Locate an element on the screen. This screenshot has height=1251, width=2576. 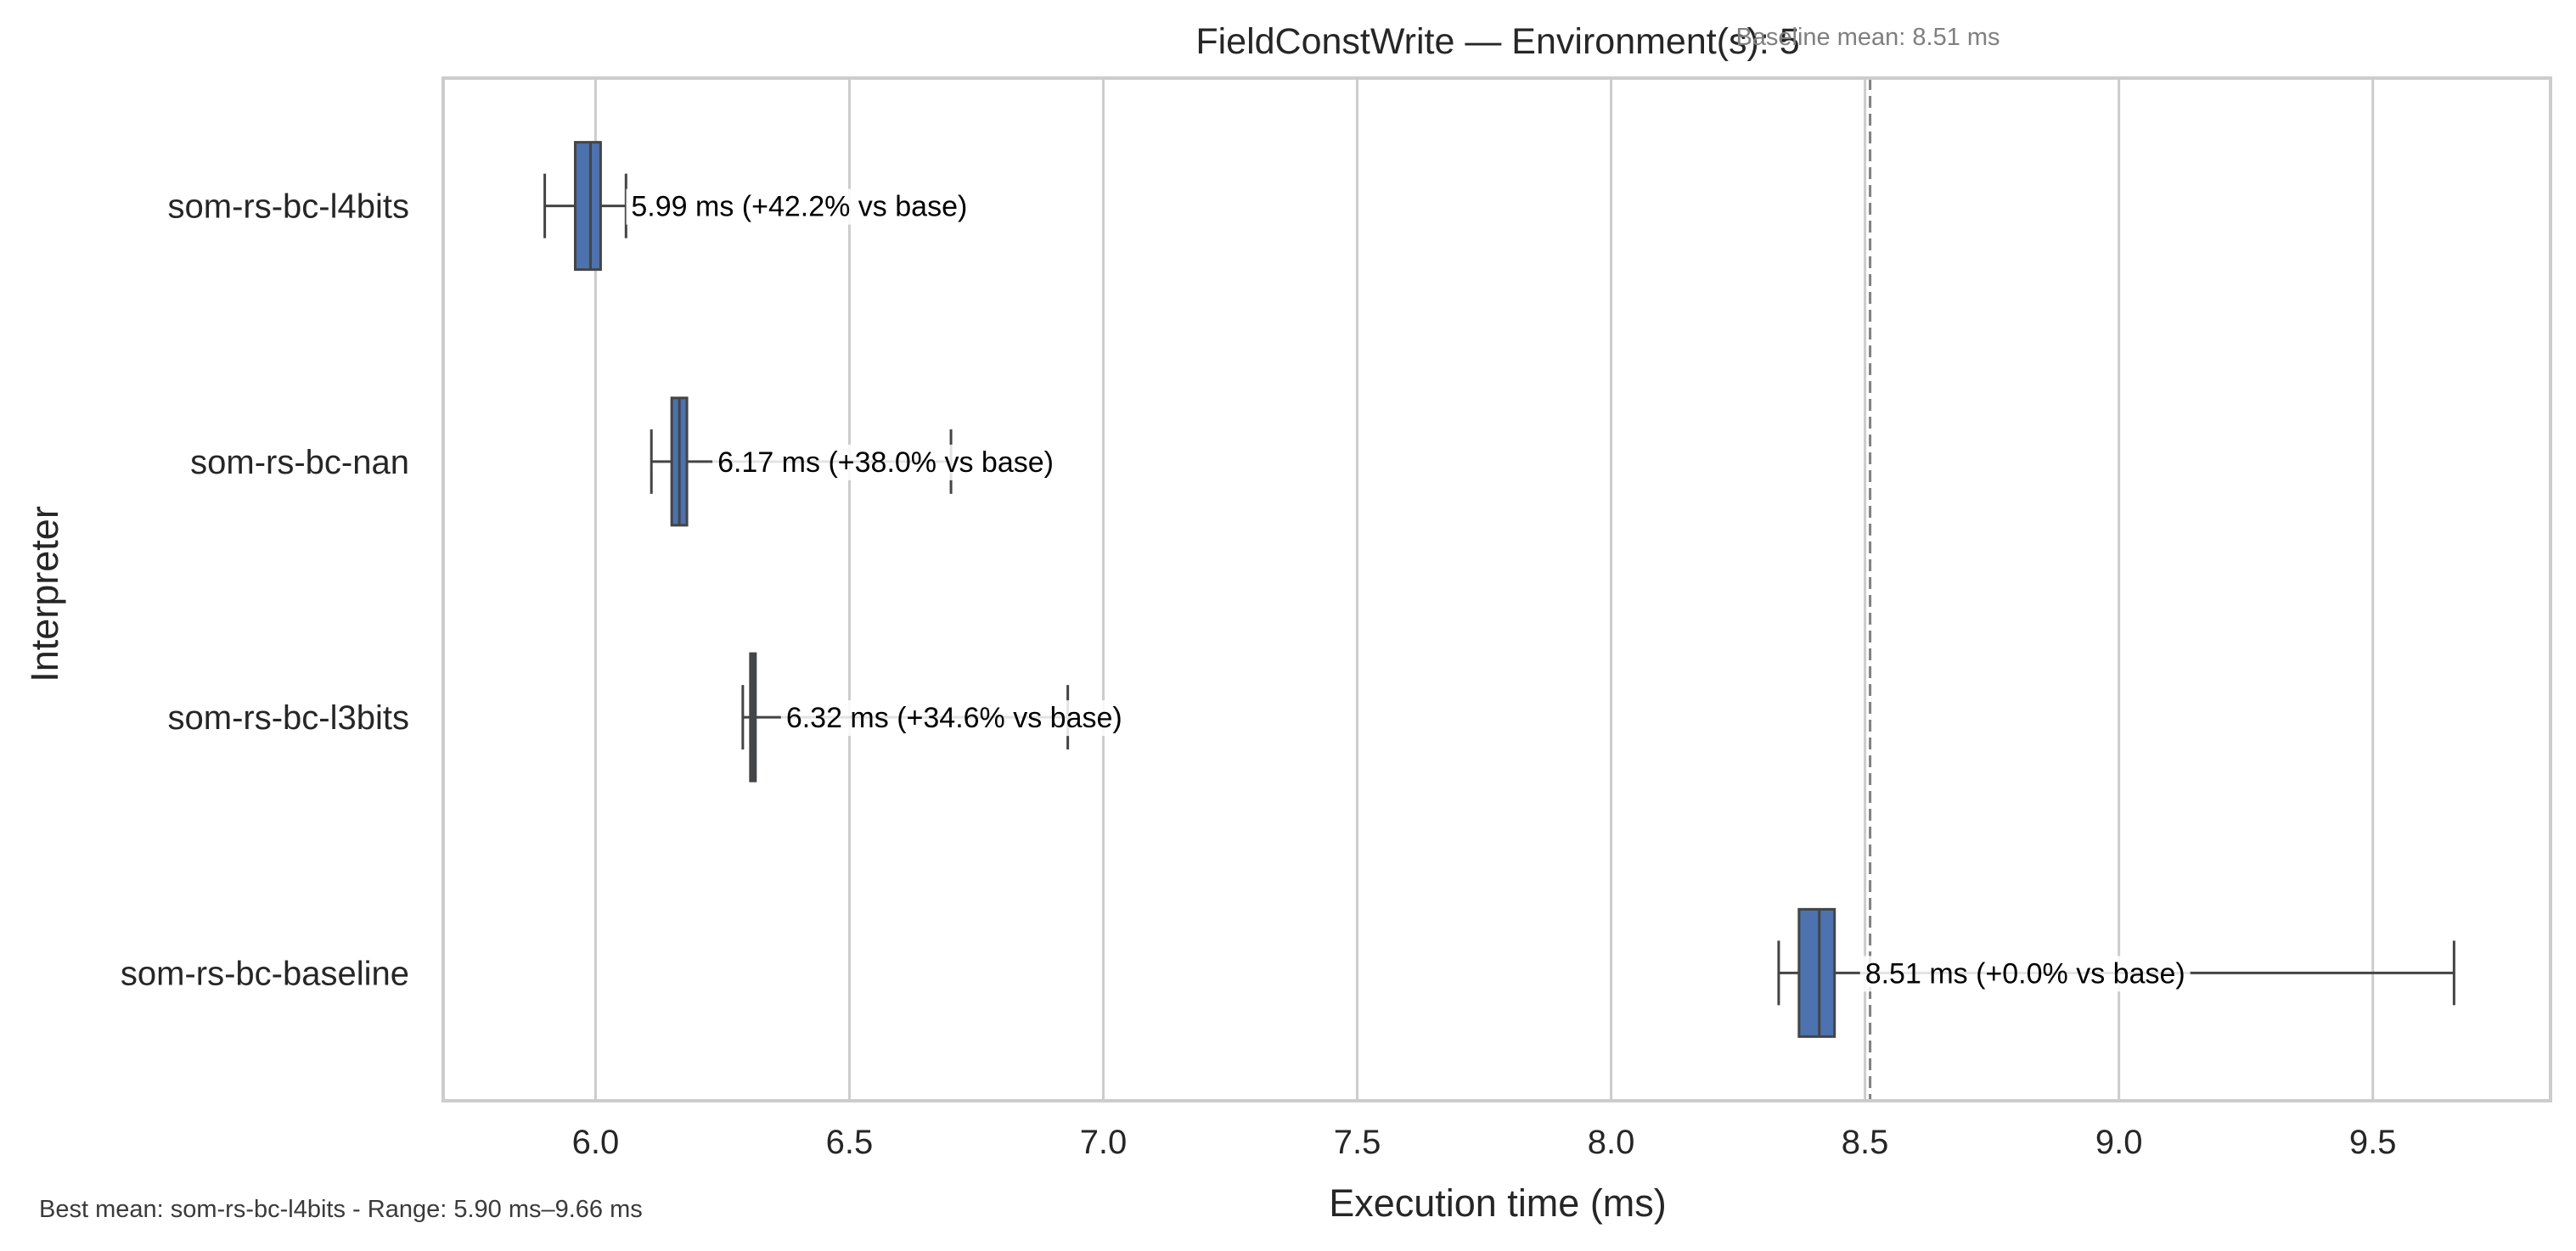
category-label: som-rs-bc-nan is located at coordinates (299, 462).